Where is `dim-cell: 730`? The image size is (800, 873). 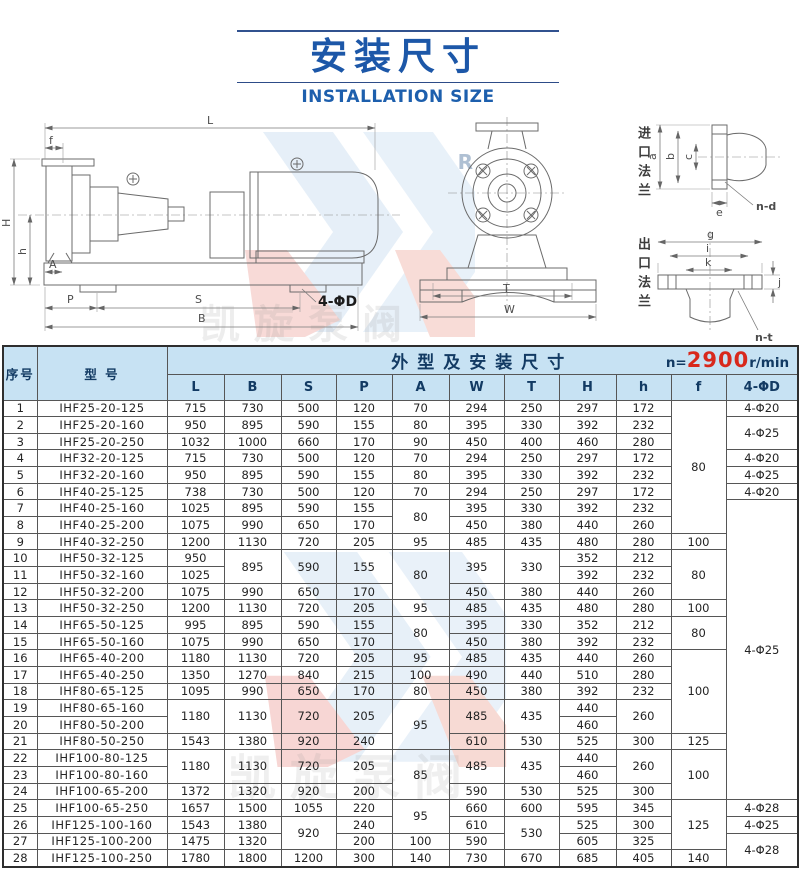 dim-cell: 730 is located at coordinates (252, 491).